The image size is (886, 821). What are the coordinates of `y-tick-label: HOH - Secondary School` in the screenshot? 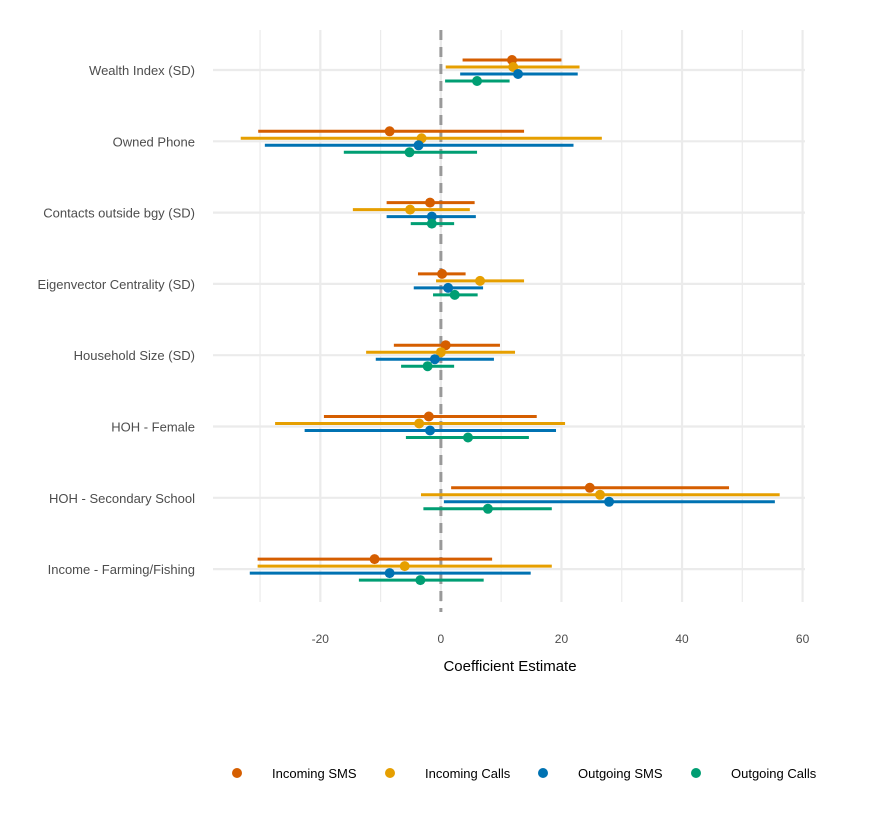 It's located at (122, 498).